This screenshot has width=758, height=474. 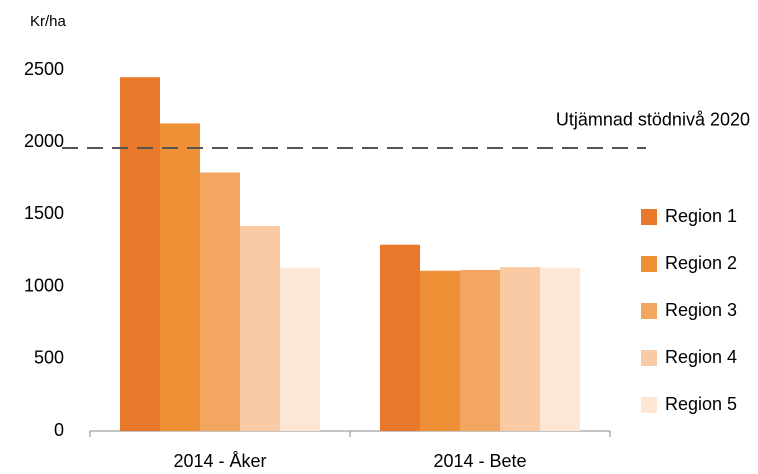 I want to click on legend-label: Region 3, so click(x=701, y=310).